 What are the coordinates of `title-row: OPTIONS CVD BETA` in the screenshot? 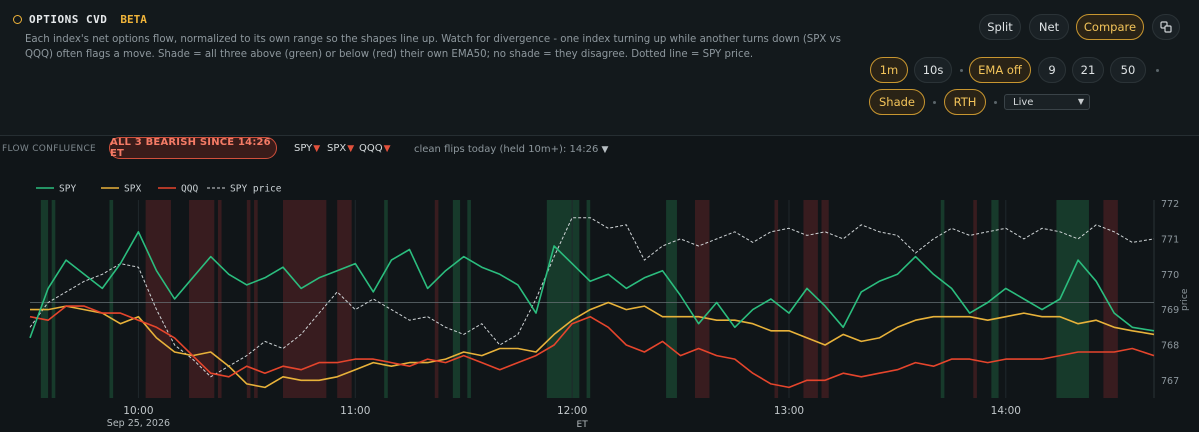 It's located at (80, 19).